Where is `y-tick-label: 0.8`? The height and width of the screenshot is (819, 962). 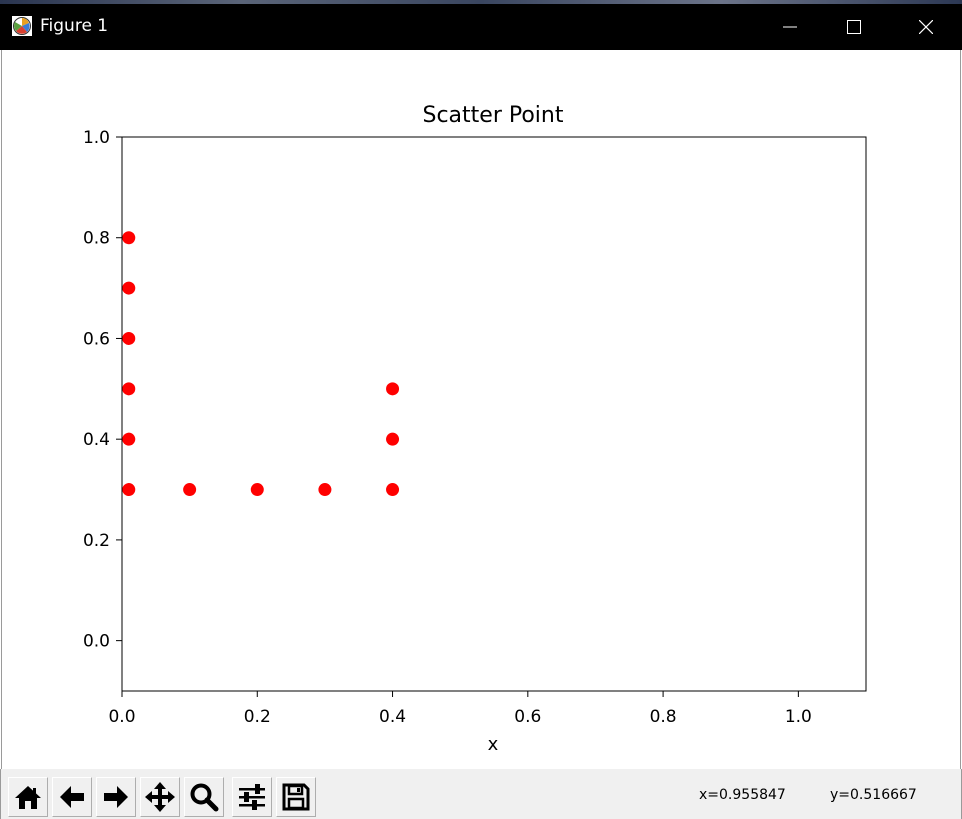
y-tick-label: 0.8 is located at coordinates (96, 239).